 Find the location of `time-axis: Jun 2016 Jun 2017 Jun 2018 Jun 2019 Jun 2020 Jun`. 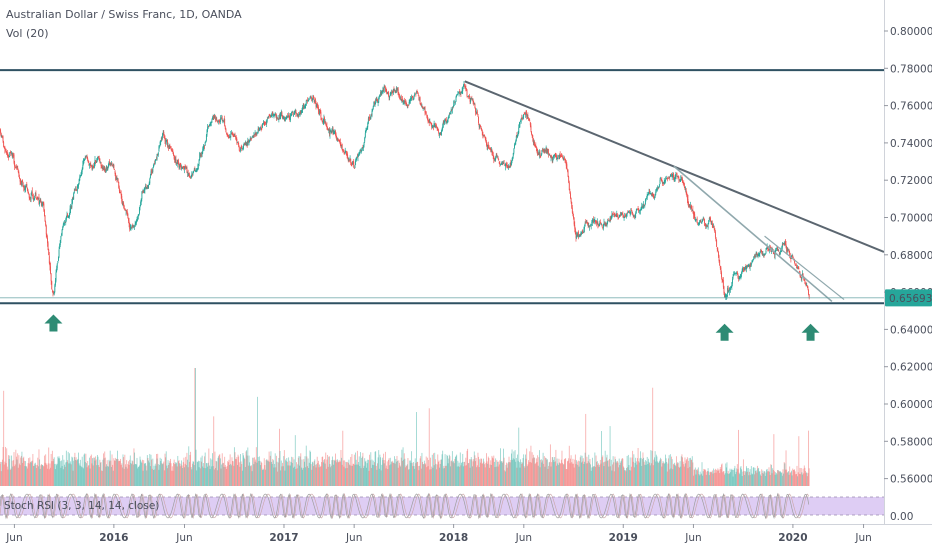

time-axis: Jun 2016 Jun 2017 Jun 2018 Jun 2019 Jun 2020 Jun is located at coordinates (466, 534).